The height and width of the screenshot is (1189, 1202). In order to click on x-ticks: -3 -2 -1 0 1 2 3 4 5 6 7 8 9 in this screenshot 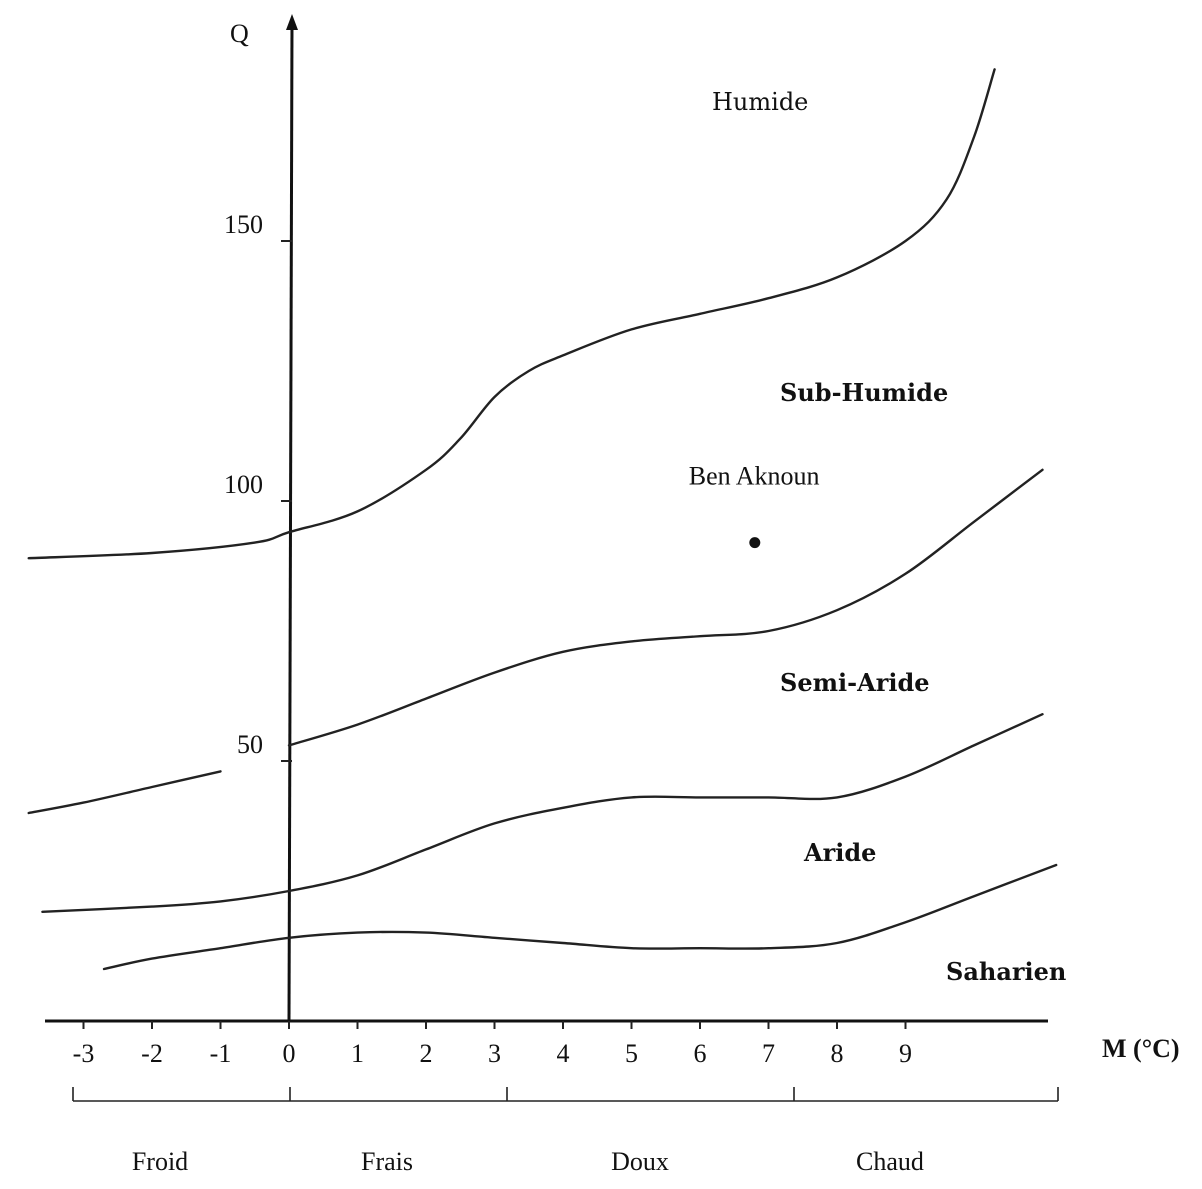, I will do `click(492, 1044)`.